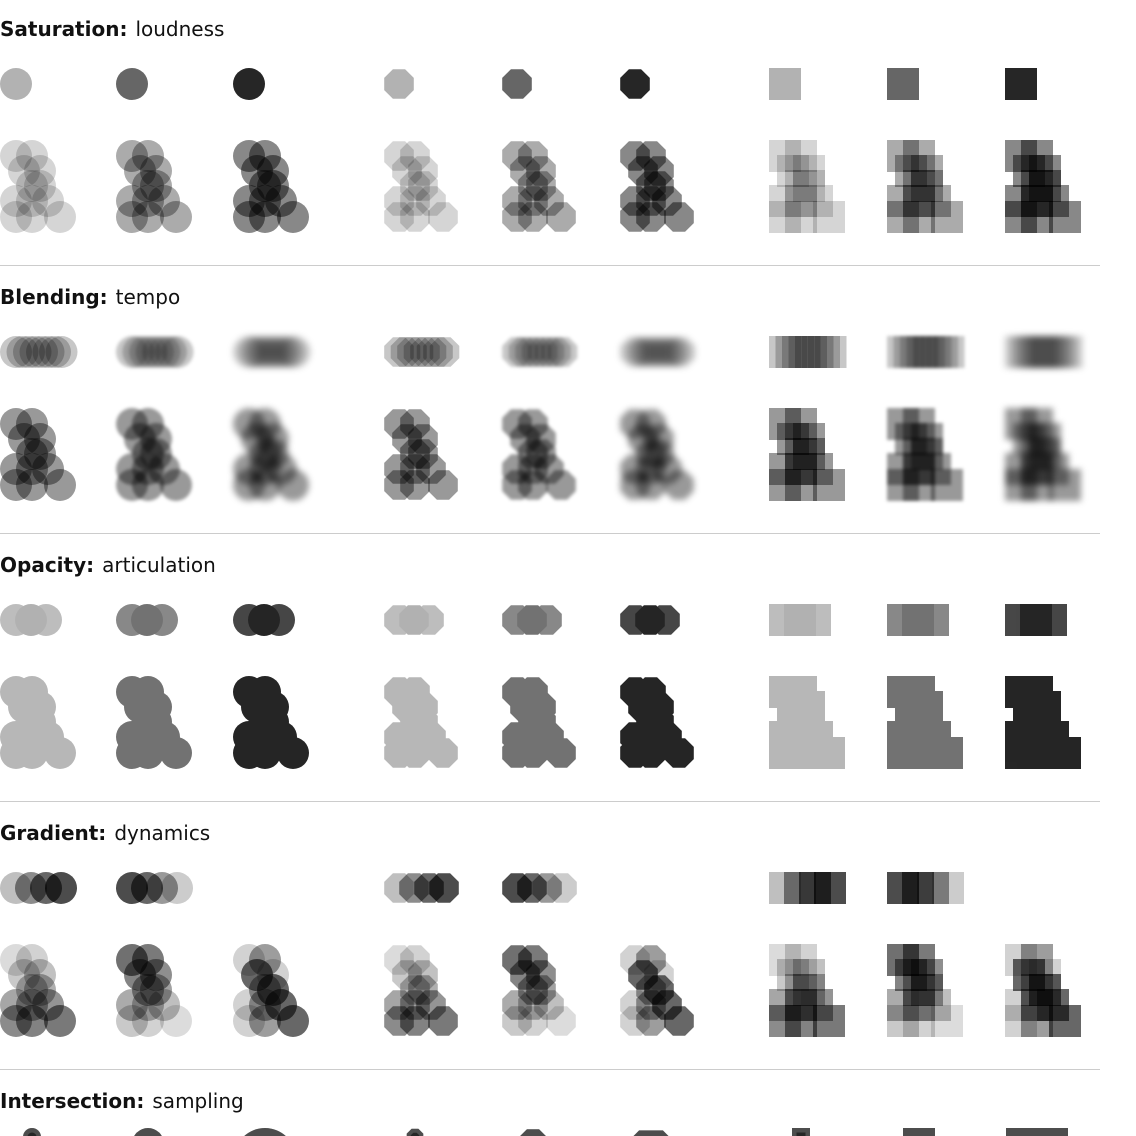 Image resolution: width=1136 pixels, height=1136 pixels. I want to click on section-subtitle: articulation, so click(159, 565).